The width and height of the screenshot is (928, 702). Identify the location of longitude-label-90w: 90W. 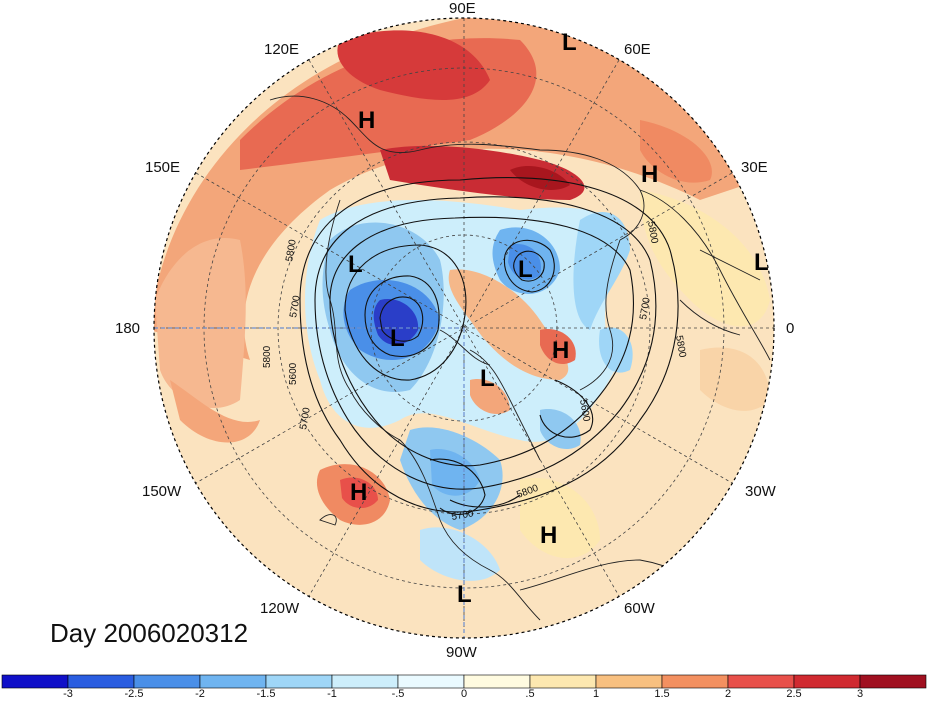
(461, 652).